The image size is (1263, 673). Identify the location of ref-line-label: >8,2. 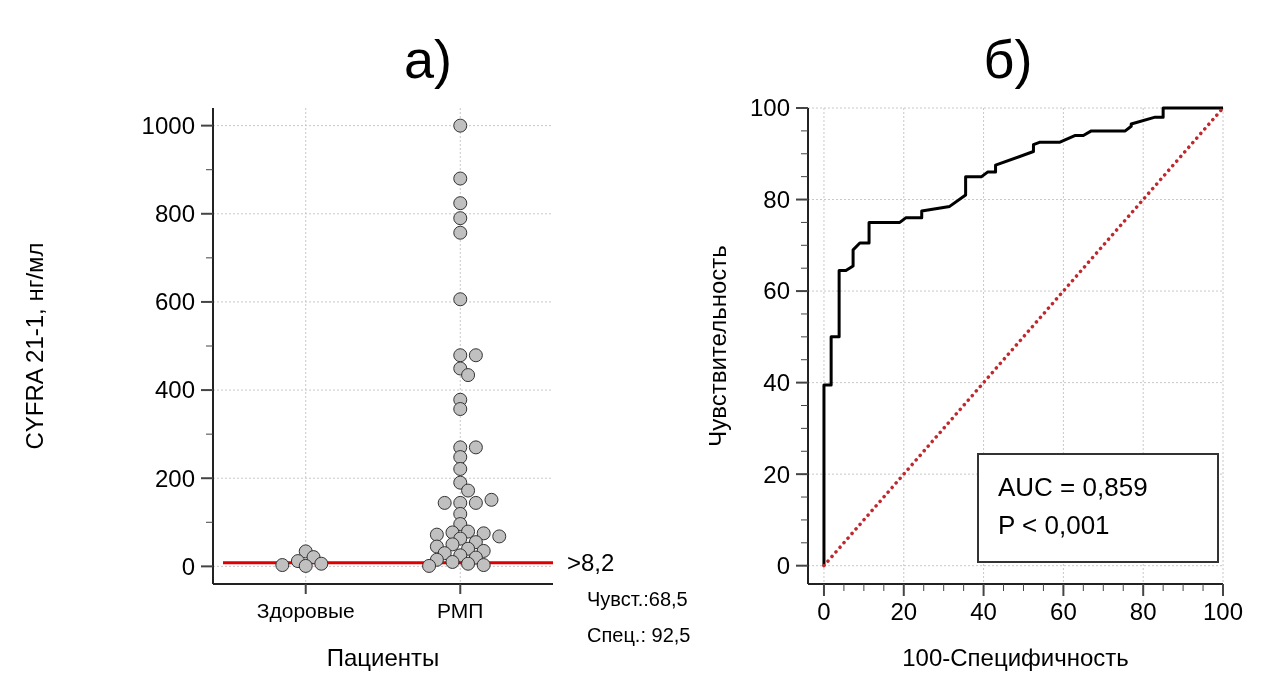
(591, 563).